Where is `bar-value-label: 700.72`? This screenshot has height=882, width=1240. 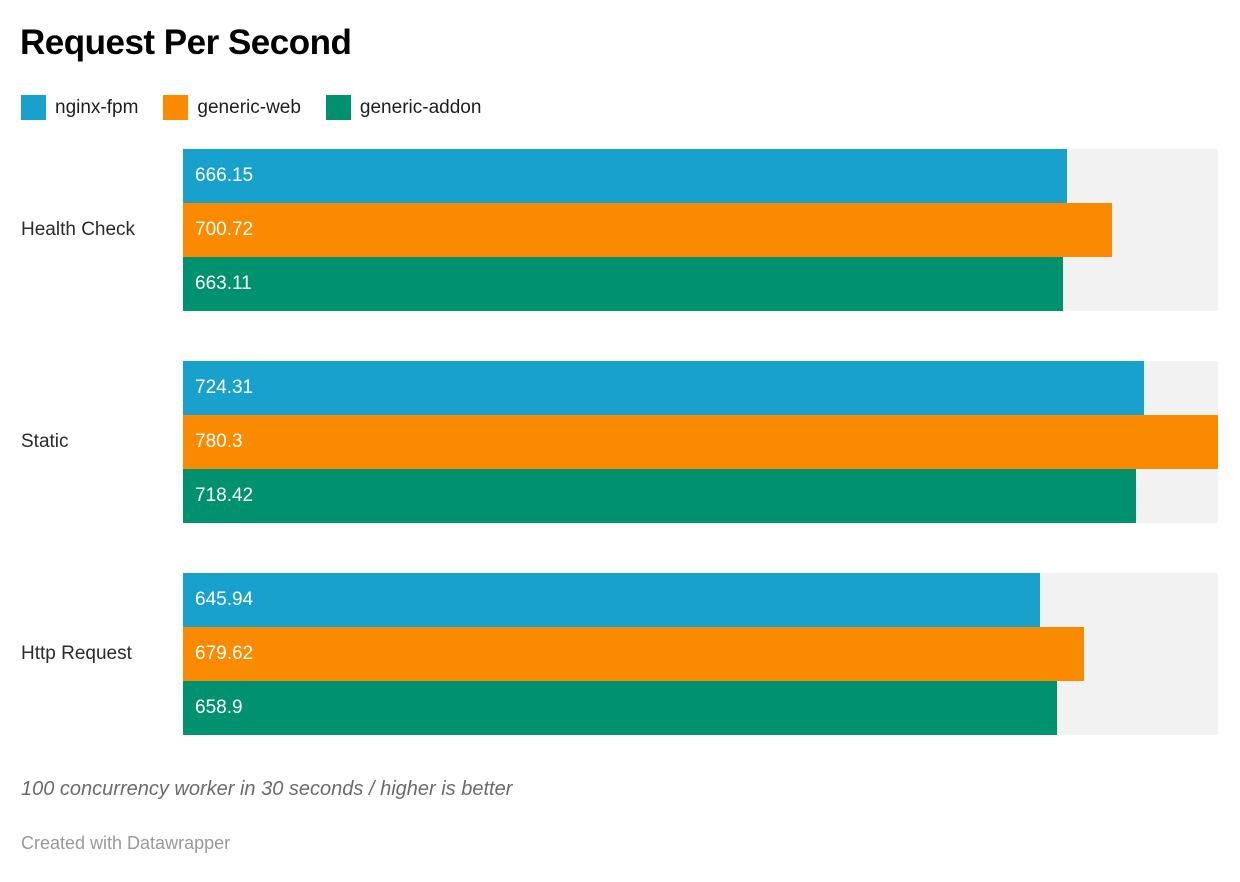 bar-value-label: 700.72 is located at coordinates (224, 229).